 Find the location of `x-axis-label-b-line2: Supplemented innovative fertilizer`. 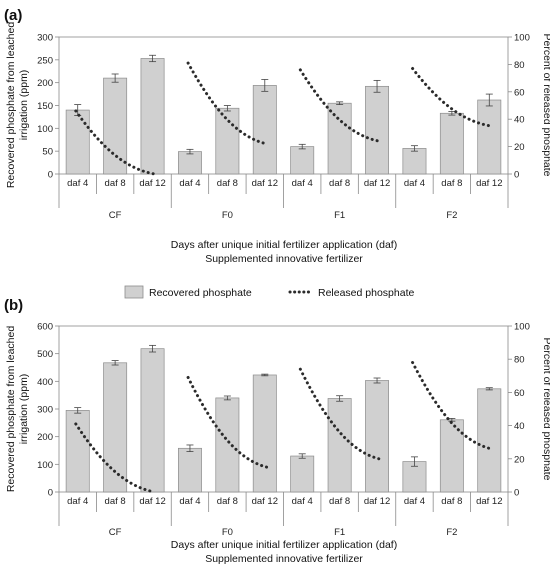

x-axis-label-b-line2: Supplemented innovative fertilizer is located at coordinates (284, 559).